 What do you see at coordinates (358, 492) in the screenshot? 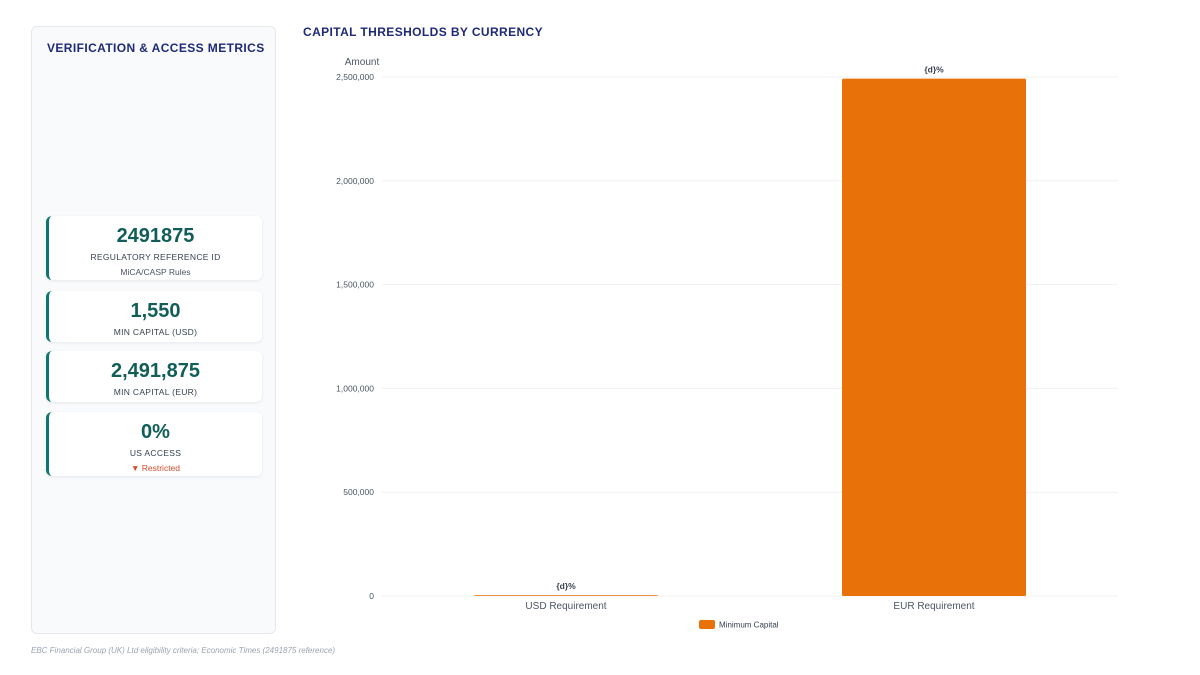
I see `y-tick-label: 500,000` at bounding box center [358, 492].